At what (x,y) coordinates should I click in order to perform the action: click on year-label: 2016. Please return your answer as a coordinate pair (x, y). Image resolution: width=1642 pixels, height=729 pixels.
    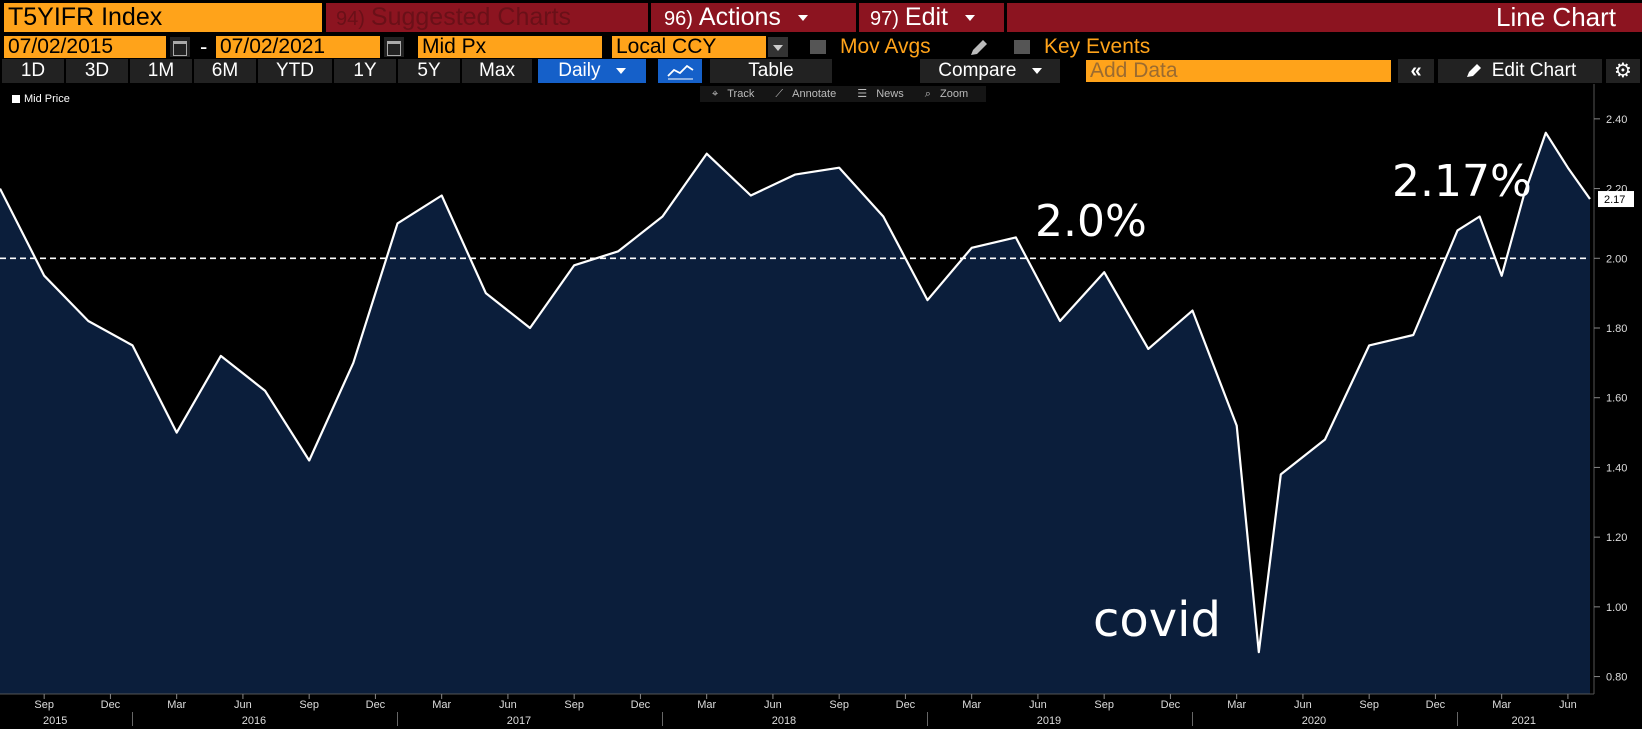
    Looking at the image, I should click on (254, 721).